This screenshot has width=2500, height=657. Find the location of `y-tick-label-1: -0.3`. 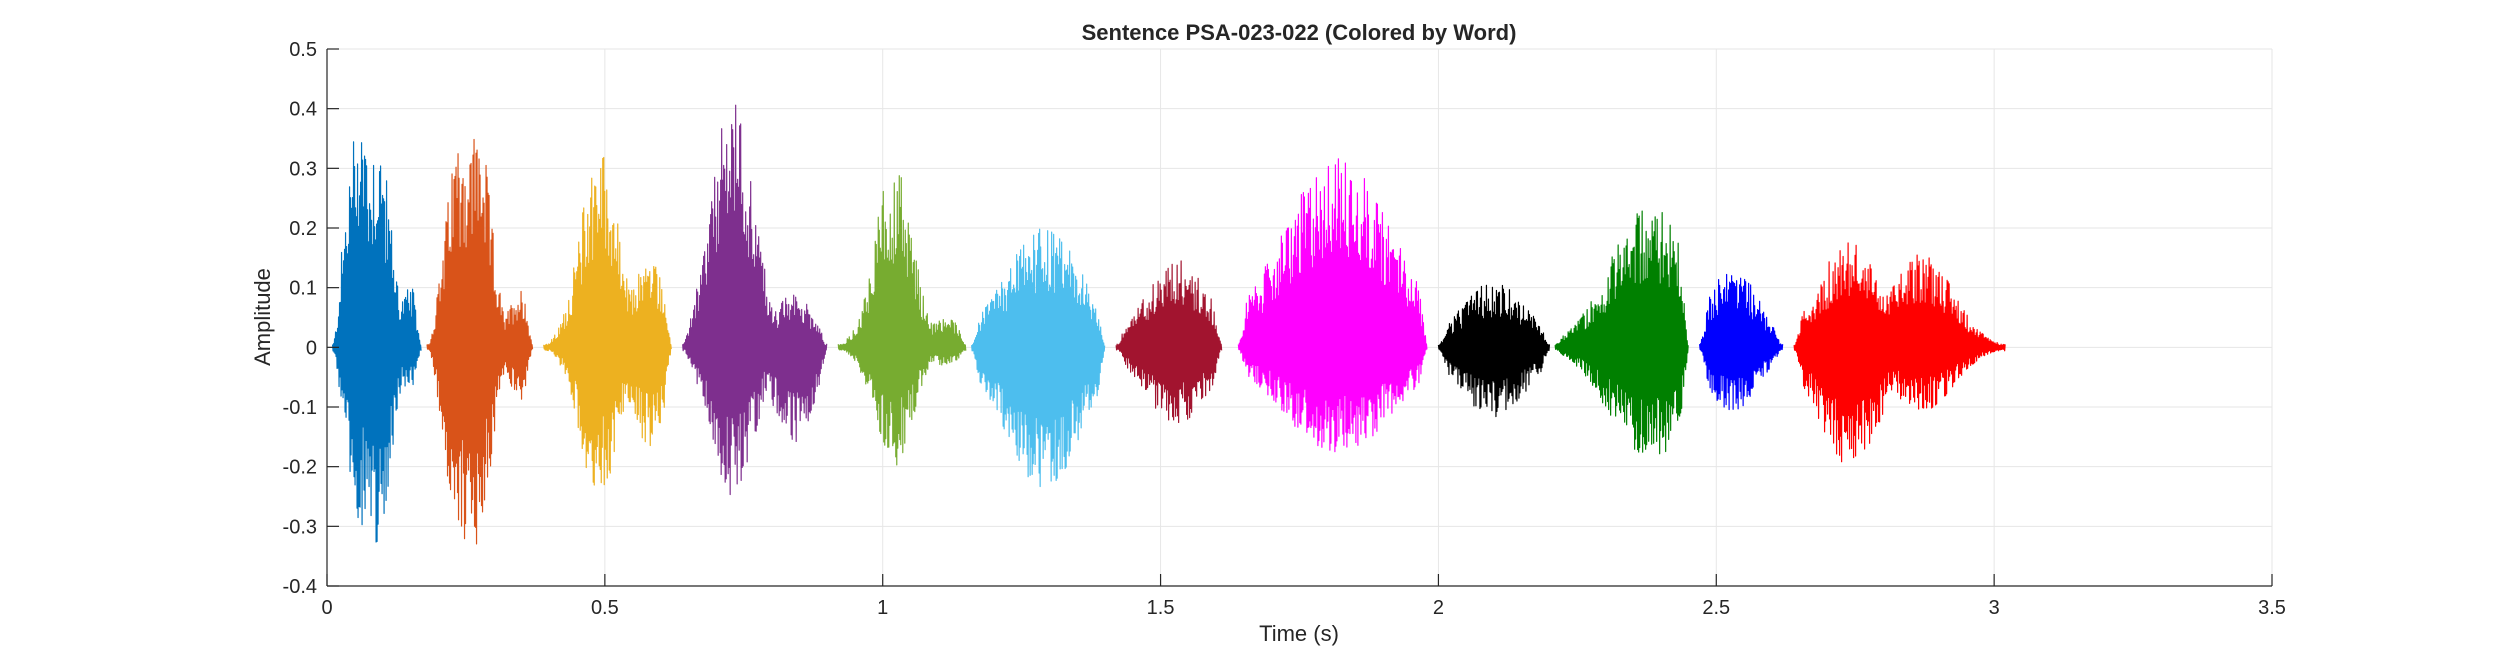

y-tick-label-1: -0.3 is located at coordinates (300, 527).